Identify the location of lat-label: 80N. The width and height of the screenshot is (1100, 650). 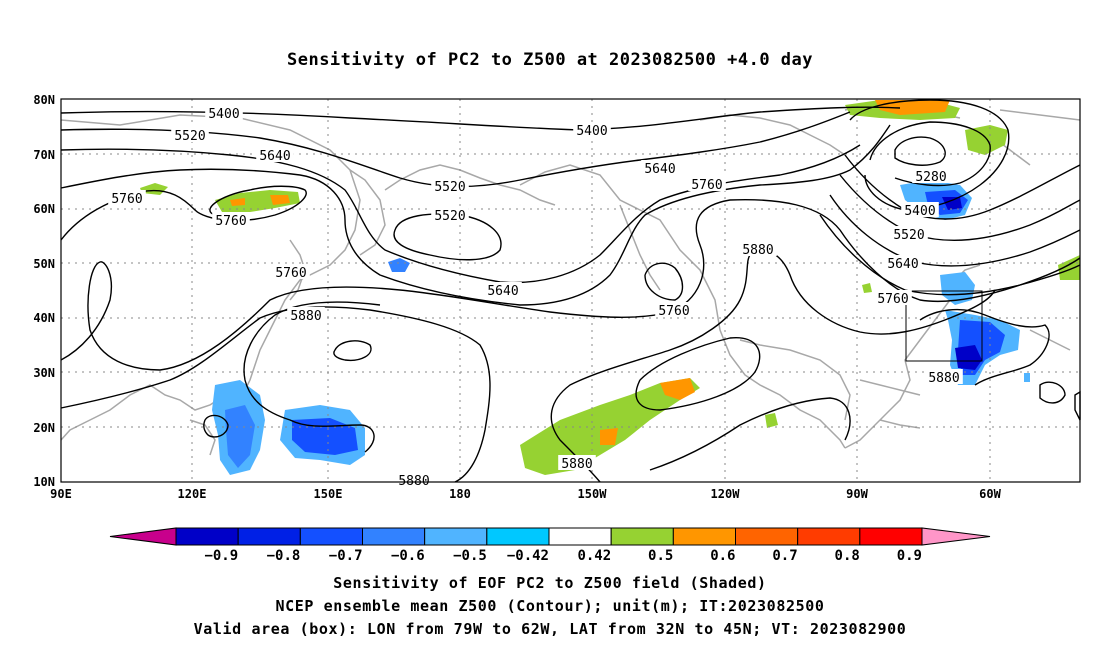
(44, 100).